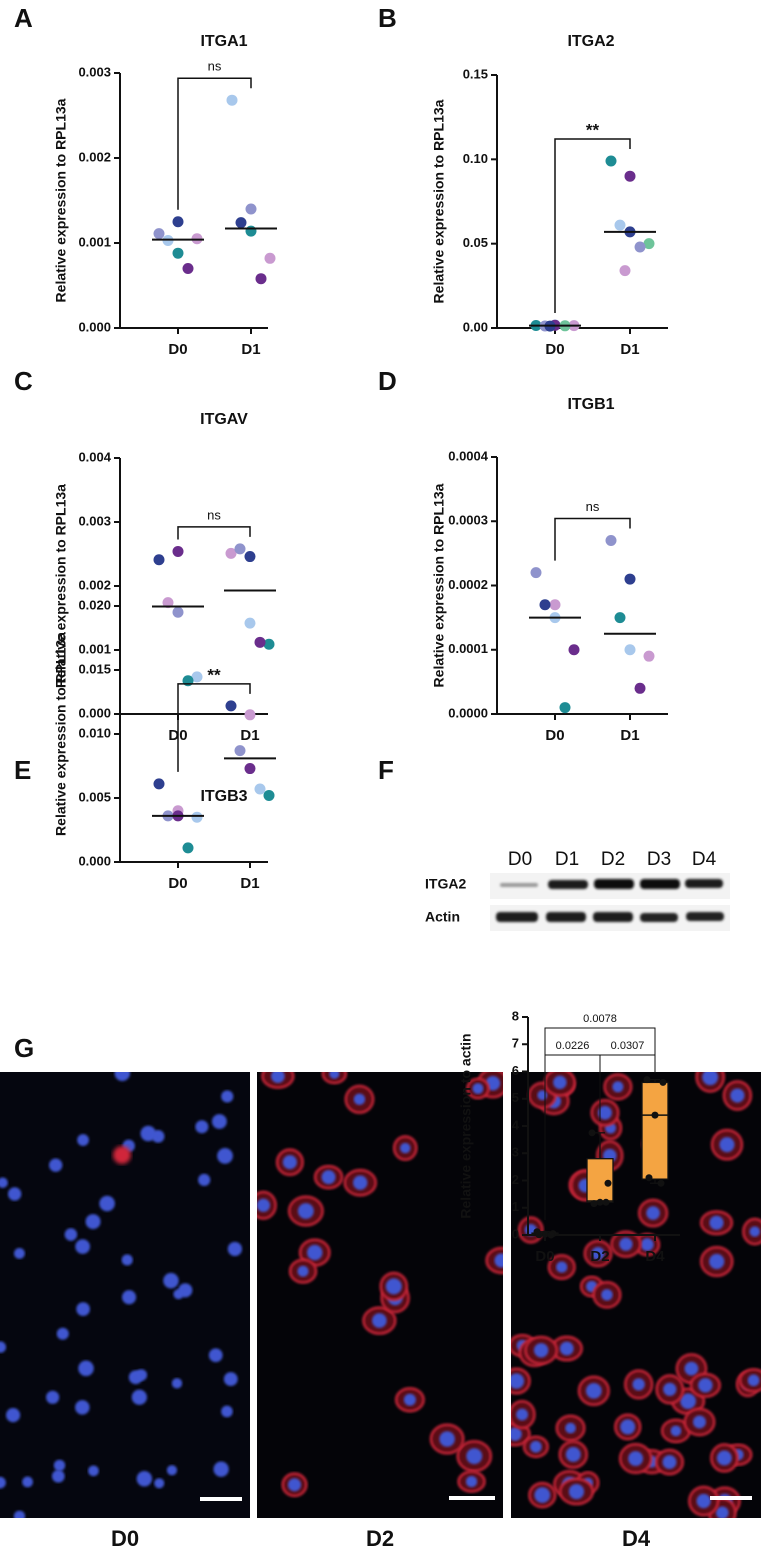 Image resolution: width=761 pixels, height=1554 pixels. Describe the element at coordinates (22, 770) in the screenshot. I see `panel-letter: E` at that location.